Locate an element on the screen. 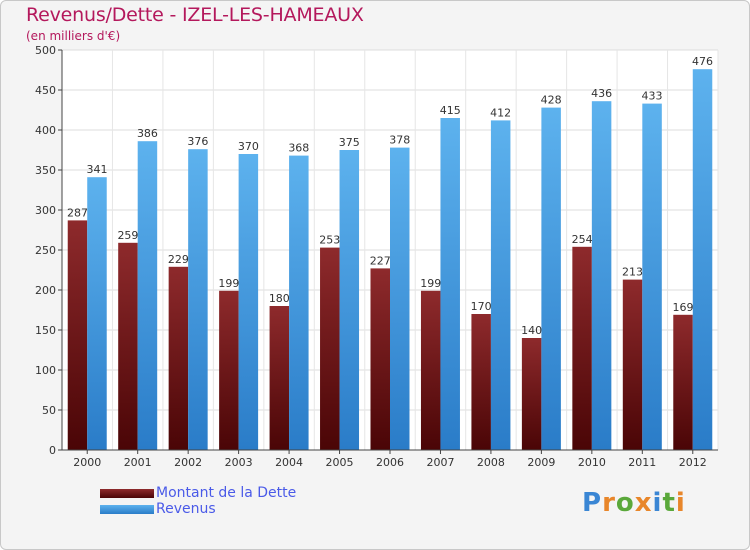 This screenshot has height=550, width=750. x-tick-label: 2002 is located at coordinates (188, 462).